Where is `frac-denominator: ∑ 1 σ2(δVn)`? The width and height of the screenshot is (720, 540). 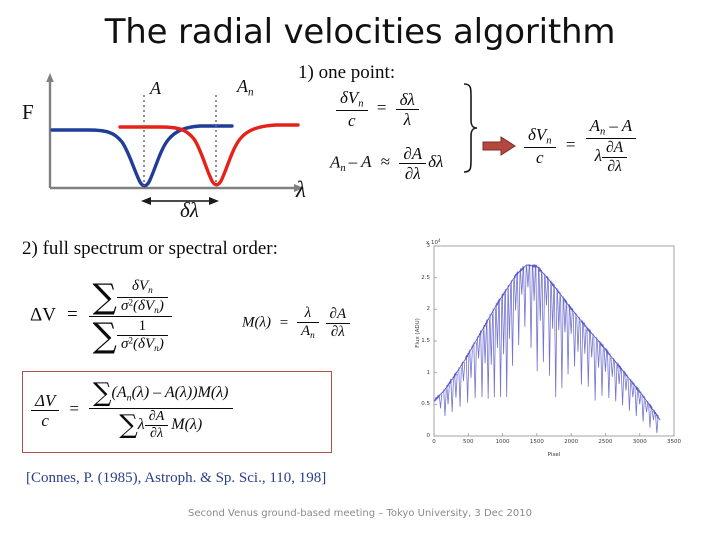 frac-denominator: ∑ 1 σ2(δVn) is located at coordinates (130, 335).